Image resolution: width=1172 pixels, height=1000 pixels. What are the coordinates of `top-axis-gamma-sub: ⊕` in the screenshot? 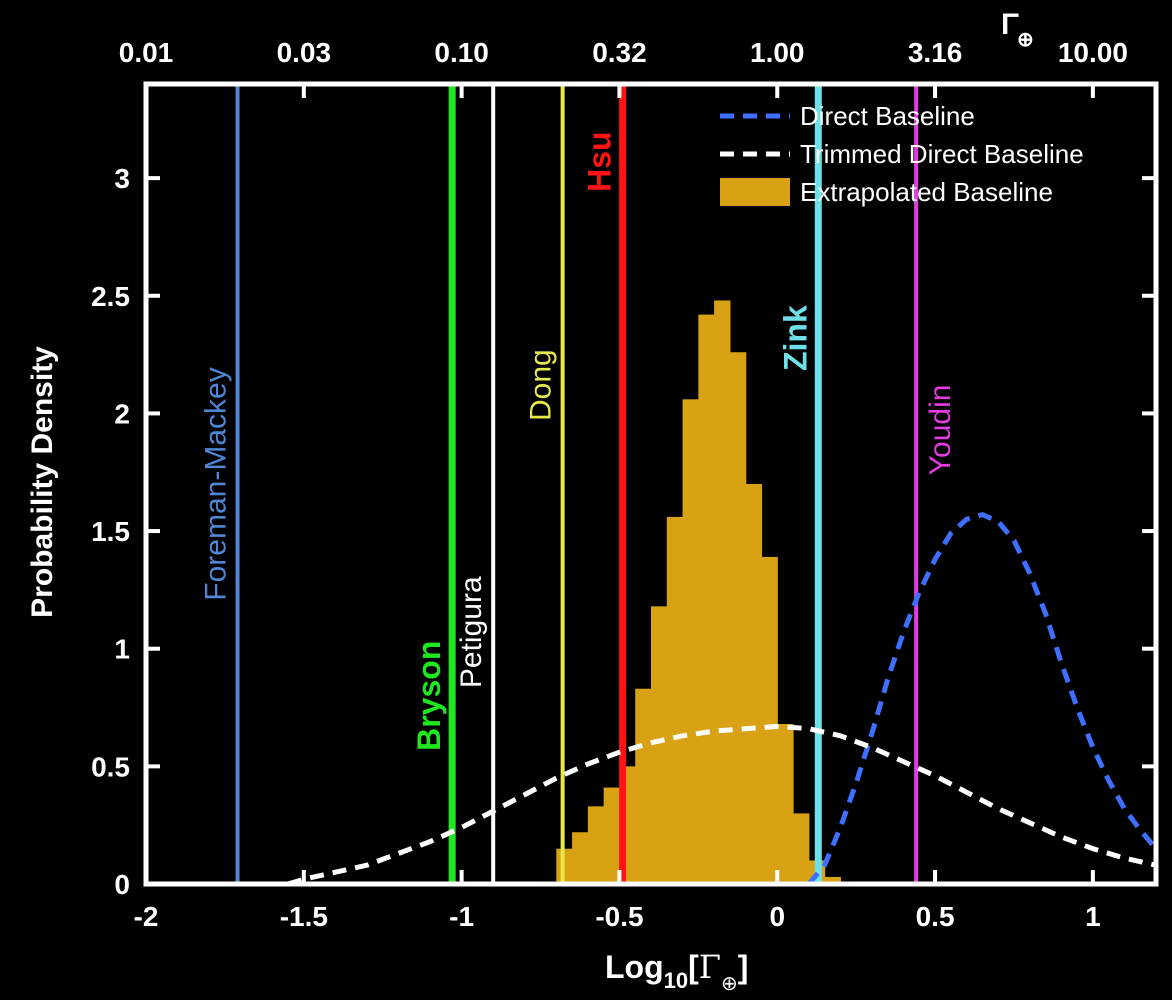 It's located at (1025, 40).